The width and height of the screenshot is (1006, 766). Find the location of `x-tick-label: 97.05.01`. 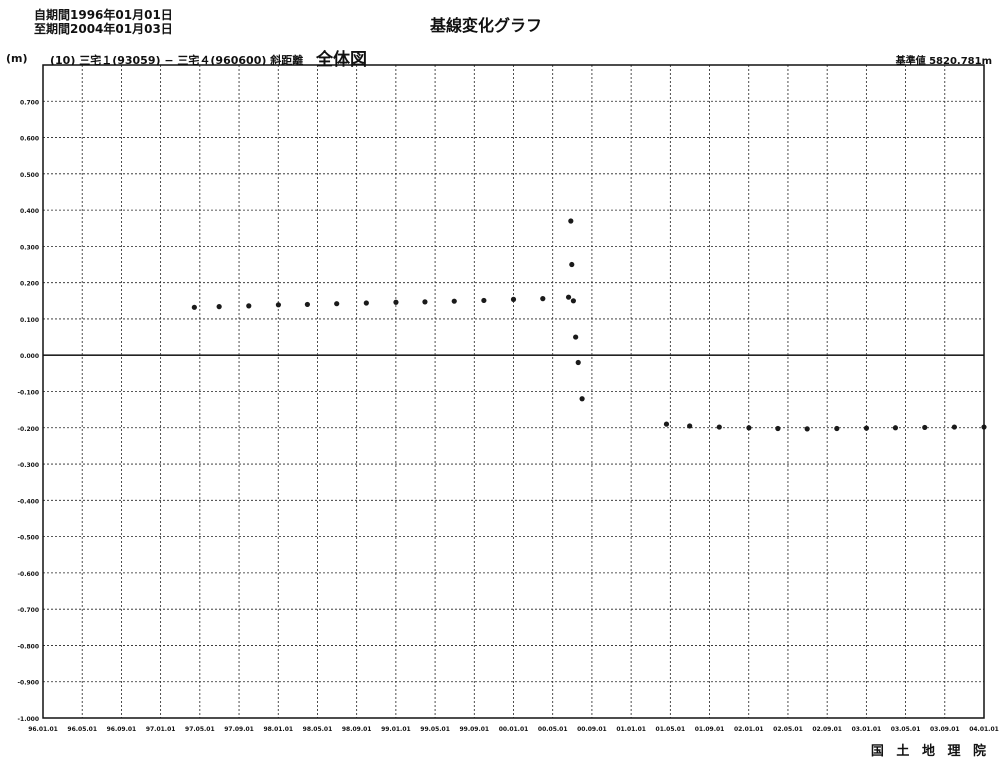

x-tick-label: 97.05.01 is located at coordinates (200, 729).